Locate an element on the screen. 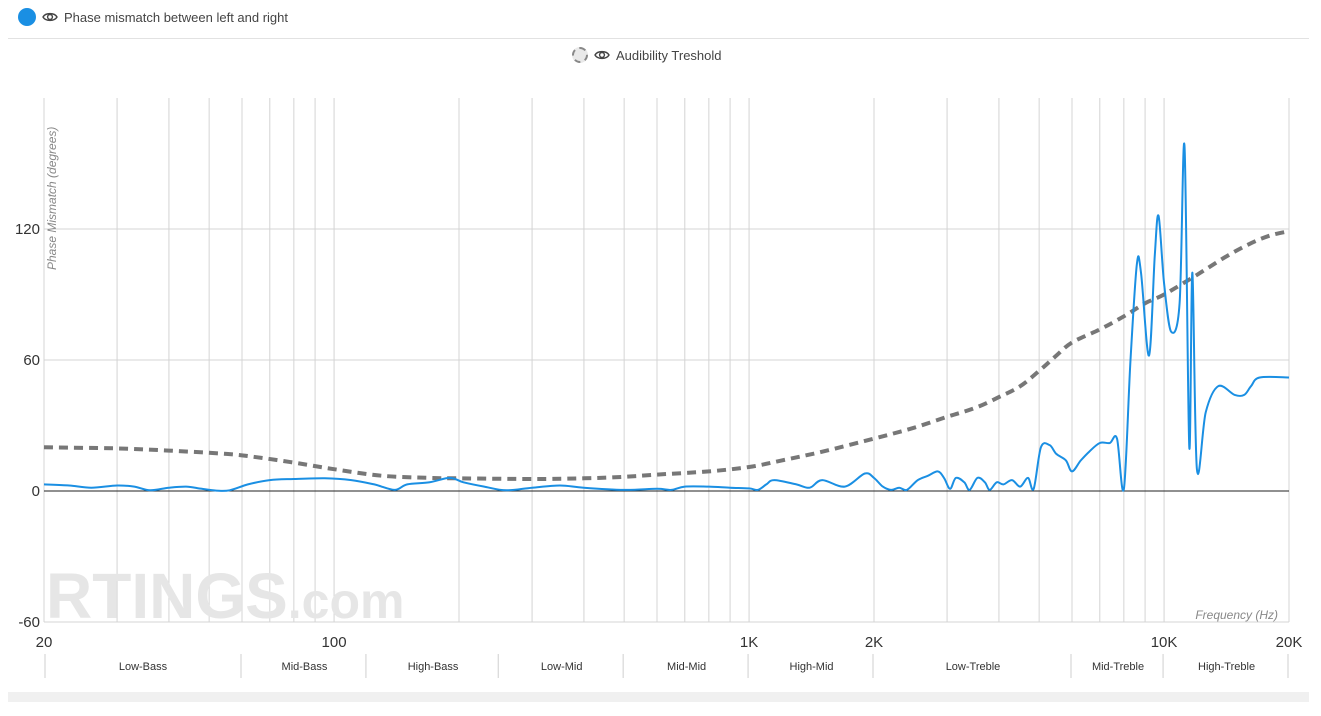 Image resolution: width=1321 pixels, height=716 pixels. band-label: High-Treble is located at coordinates (1226, 667).